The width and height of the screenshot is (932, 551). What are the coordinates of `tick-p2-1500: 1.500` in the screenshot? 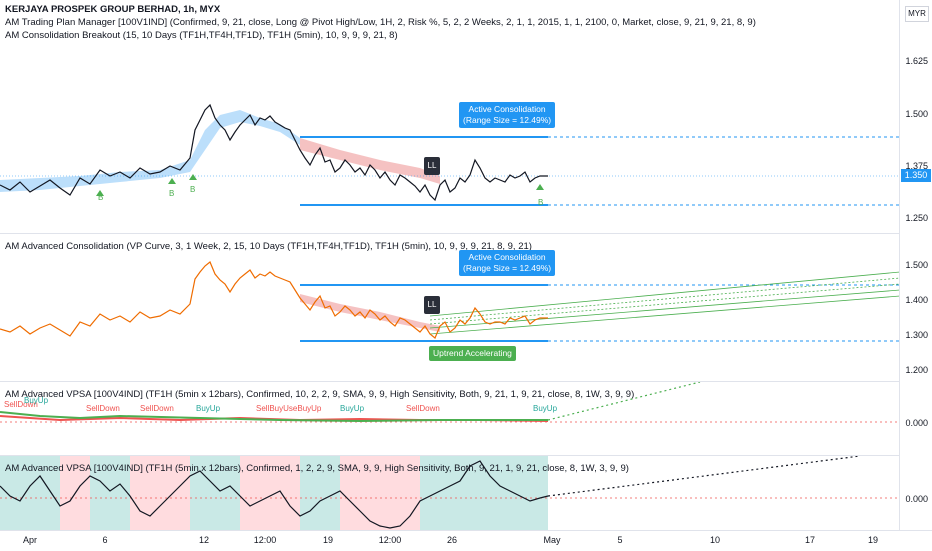 It's located at (916, 265).